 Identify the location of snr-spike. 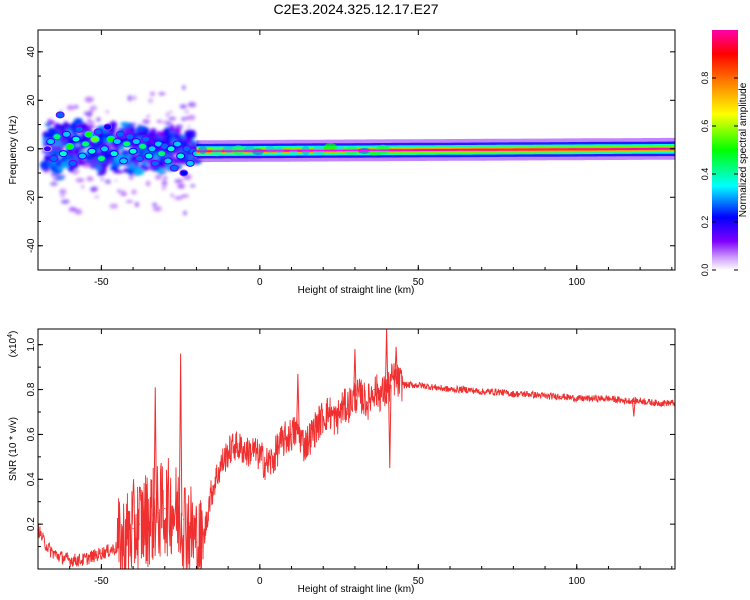
(396, 363).